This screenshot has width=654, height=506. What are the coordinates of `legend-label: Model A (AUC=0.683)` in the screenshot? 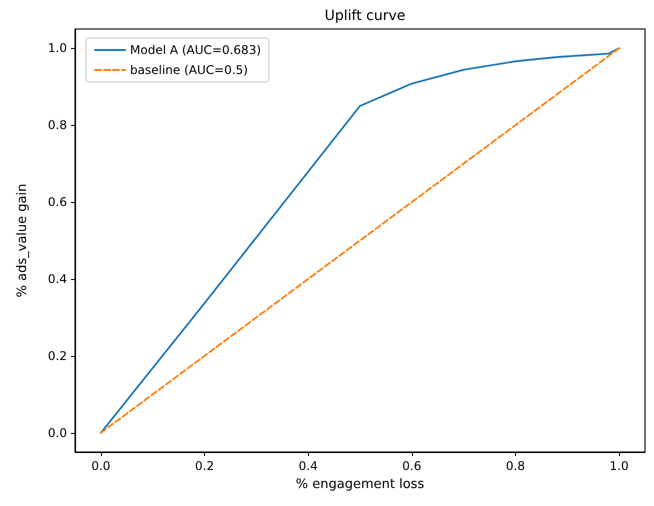 It's located at (196, 50).